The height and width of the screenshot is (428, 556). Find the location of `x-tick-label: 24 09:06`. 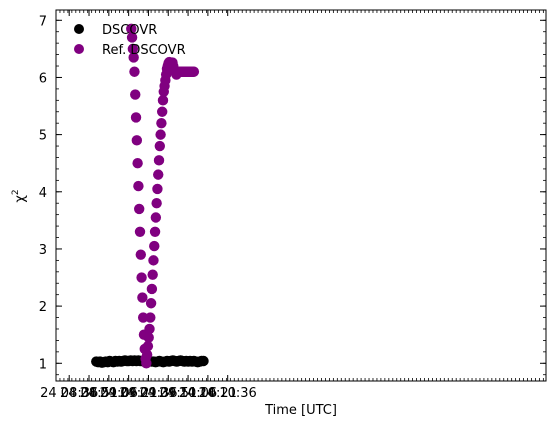

x-tick-label: 24 09:06 is located at coordinates (109, 393).